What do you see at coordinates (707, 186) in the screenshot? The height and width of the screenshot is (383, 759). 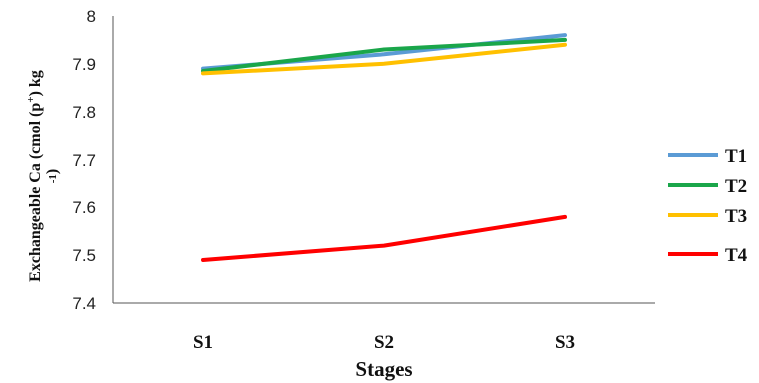 I see `legend-item: T2` at bounding box center [707, 186].